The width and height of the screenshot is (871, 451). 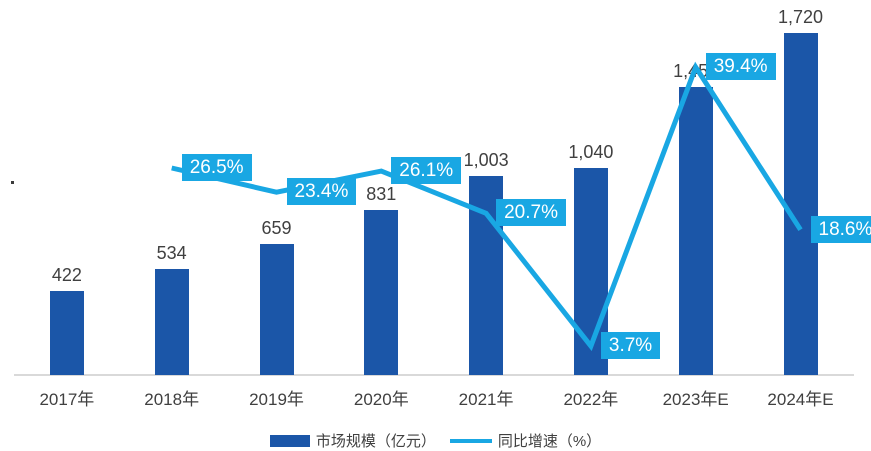 What do you see at coordinates (67, 399) in the screenshot?
I see `x-axis-label: 2017年` at bounding box center [67, 399].